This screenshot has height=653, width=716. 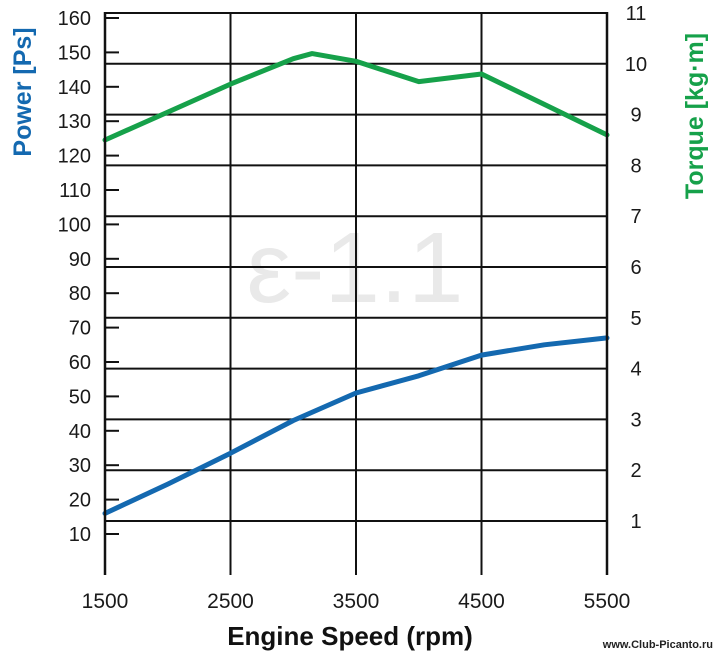 I want to click on left-tick-label: 100, so click(x=74, y=225).